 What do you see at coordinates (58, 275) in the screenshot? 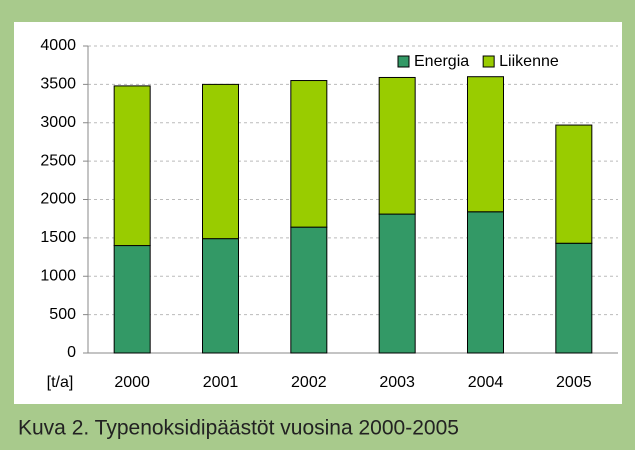
I see `y-tick-label: 1000` at bounding box center [58, 275].